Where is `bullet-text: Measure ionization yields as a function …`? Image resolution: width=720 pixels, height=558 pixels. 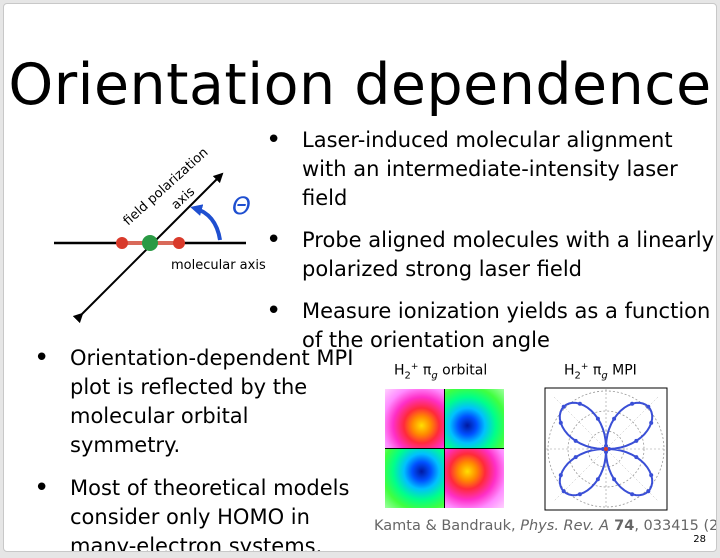 bullet-text: Measure ionization yields as a function … is located at coordinates (506, 325).